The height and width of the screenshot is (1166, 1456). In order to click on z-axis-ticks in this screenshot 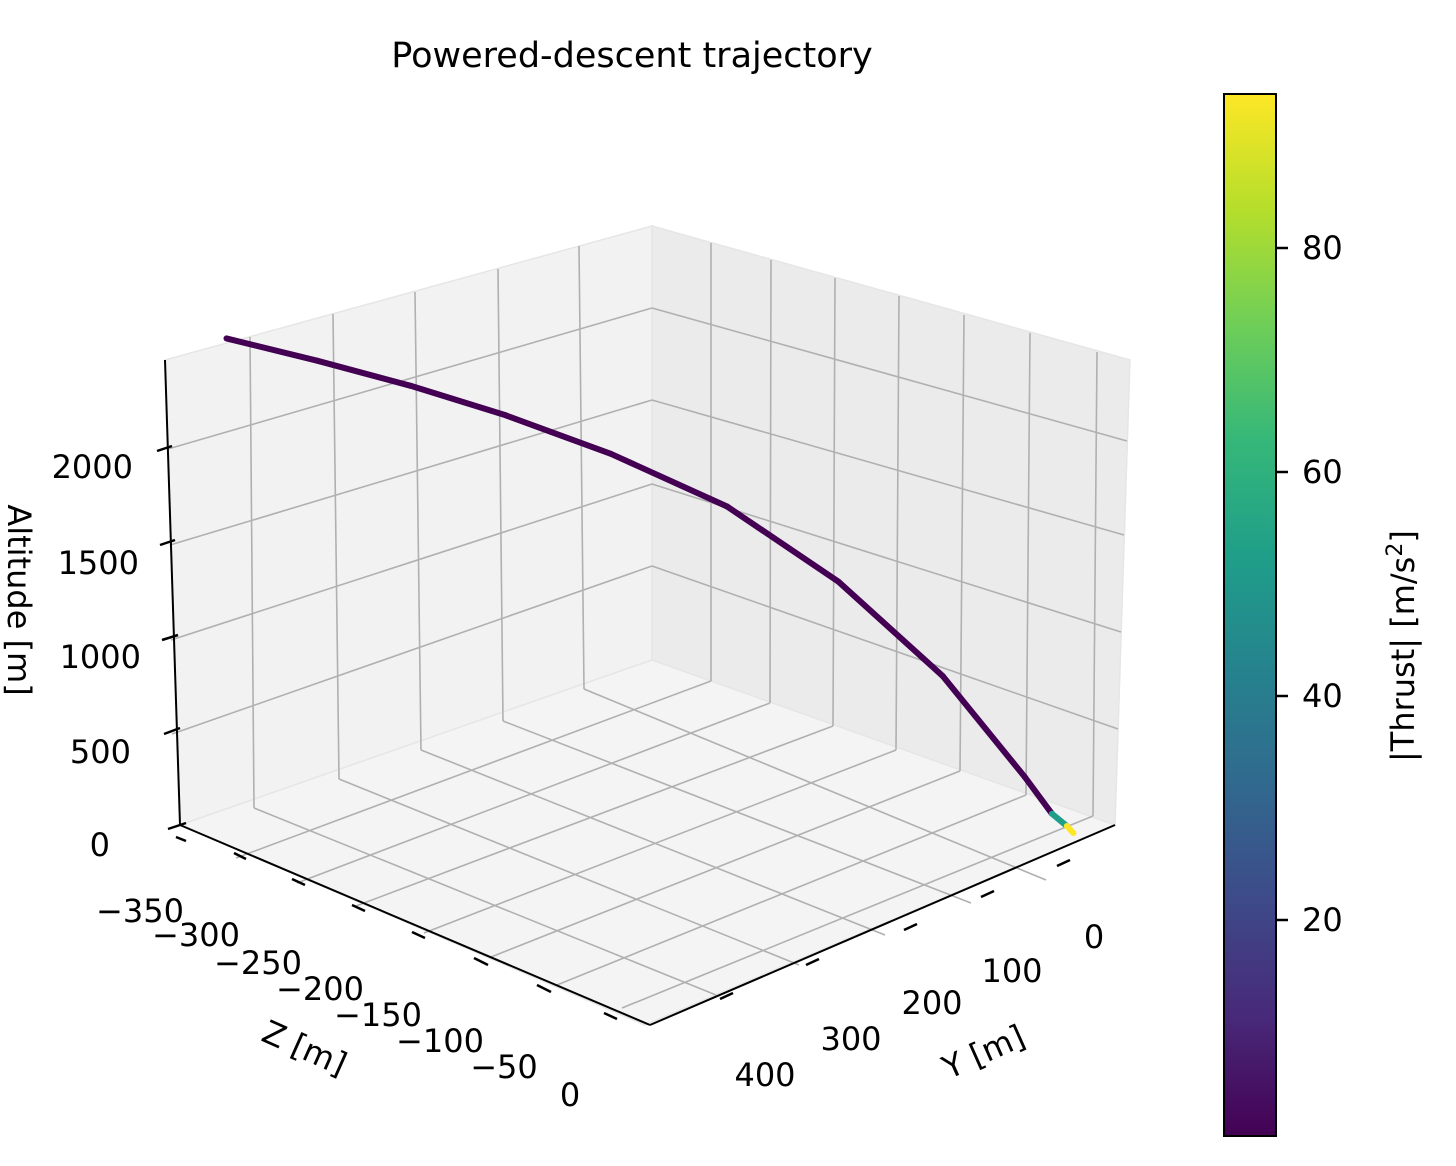, I will do `click(396, 928)`.